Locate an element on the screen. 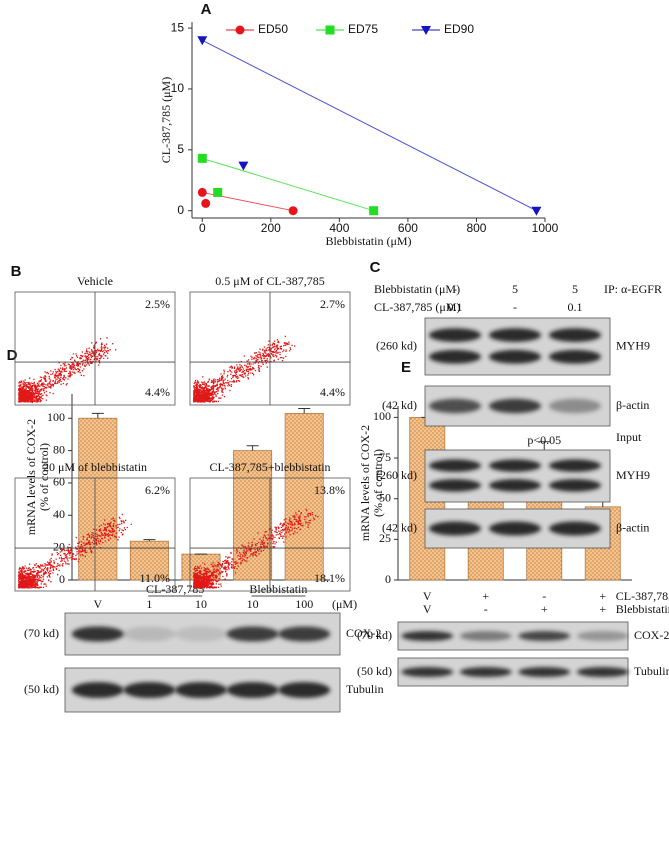 This screenshot has height=860, width=669. y-tick-label: 40 is located at coordinates (59, 514).